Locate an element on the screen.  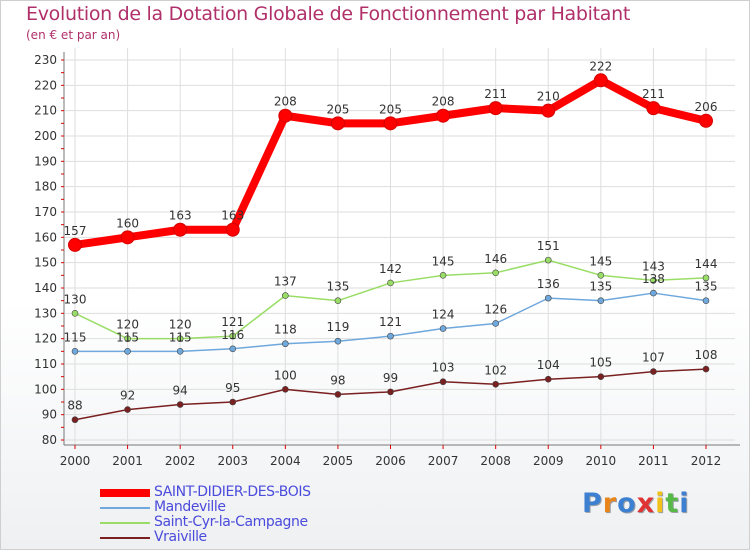
y-tick-label: 150 is located at coordinates (45, 263).